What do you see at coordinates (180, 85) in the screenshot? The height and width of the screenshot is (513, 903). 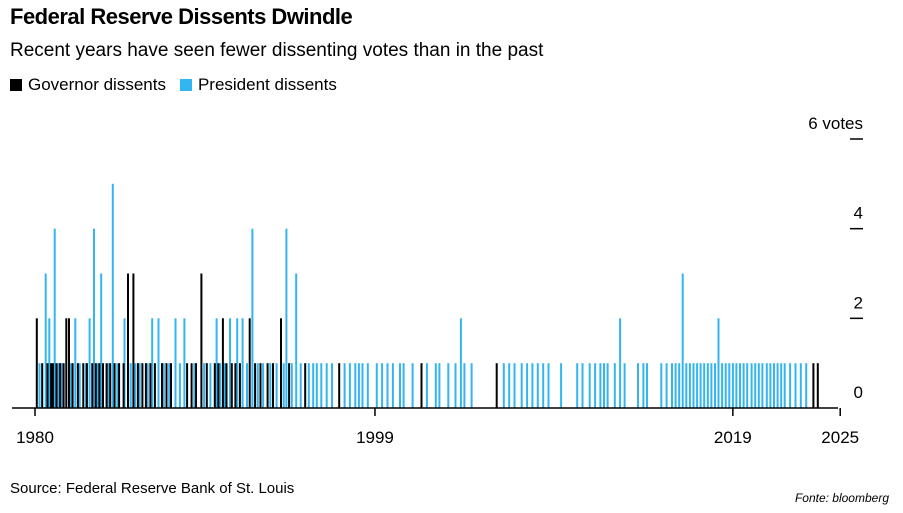 I see `legend: Governor dissents President dissents` at bounding box center [180, 85].